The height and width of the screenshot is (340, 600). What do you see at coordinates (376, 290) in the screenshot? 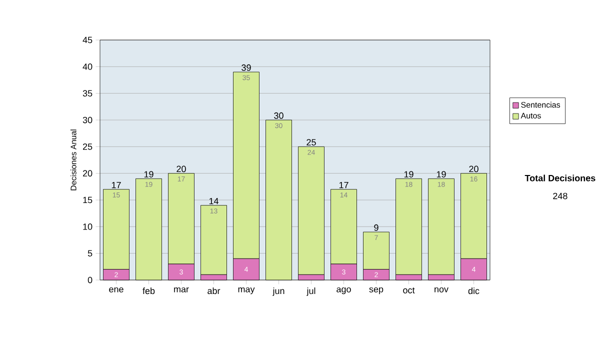
I see `x-tick-label: sep` at bounding box center [376, 290].